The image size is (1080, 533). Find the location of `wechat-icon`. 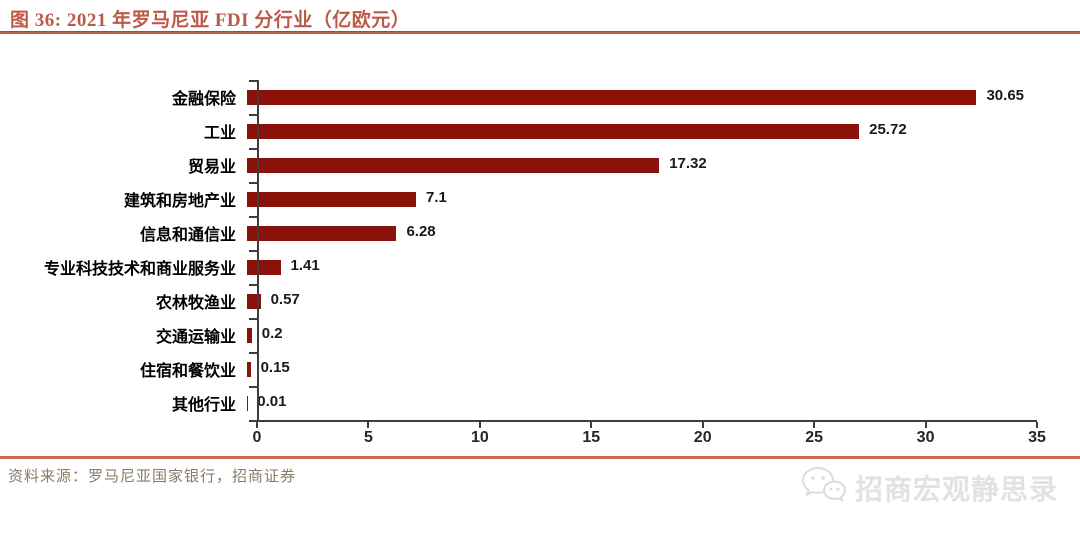

wechat-icon is located at coordinates (824, 487).